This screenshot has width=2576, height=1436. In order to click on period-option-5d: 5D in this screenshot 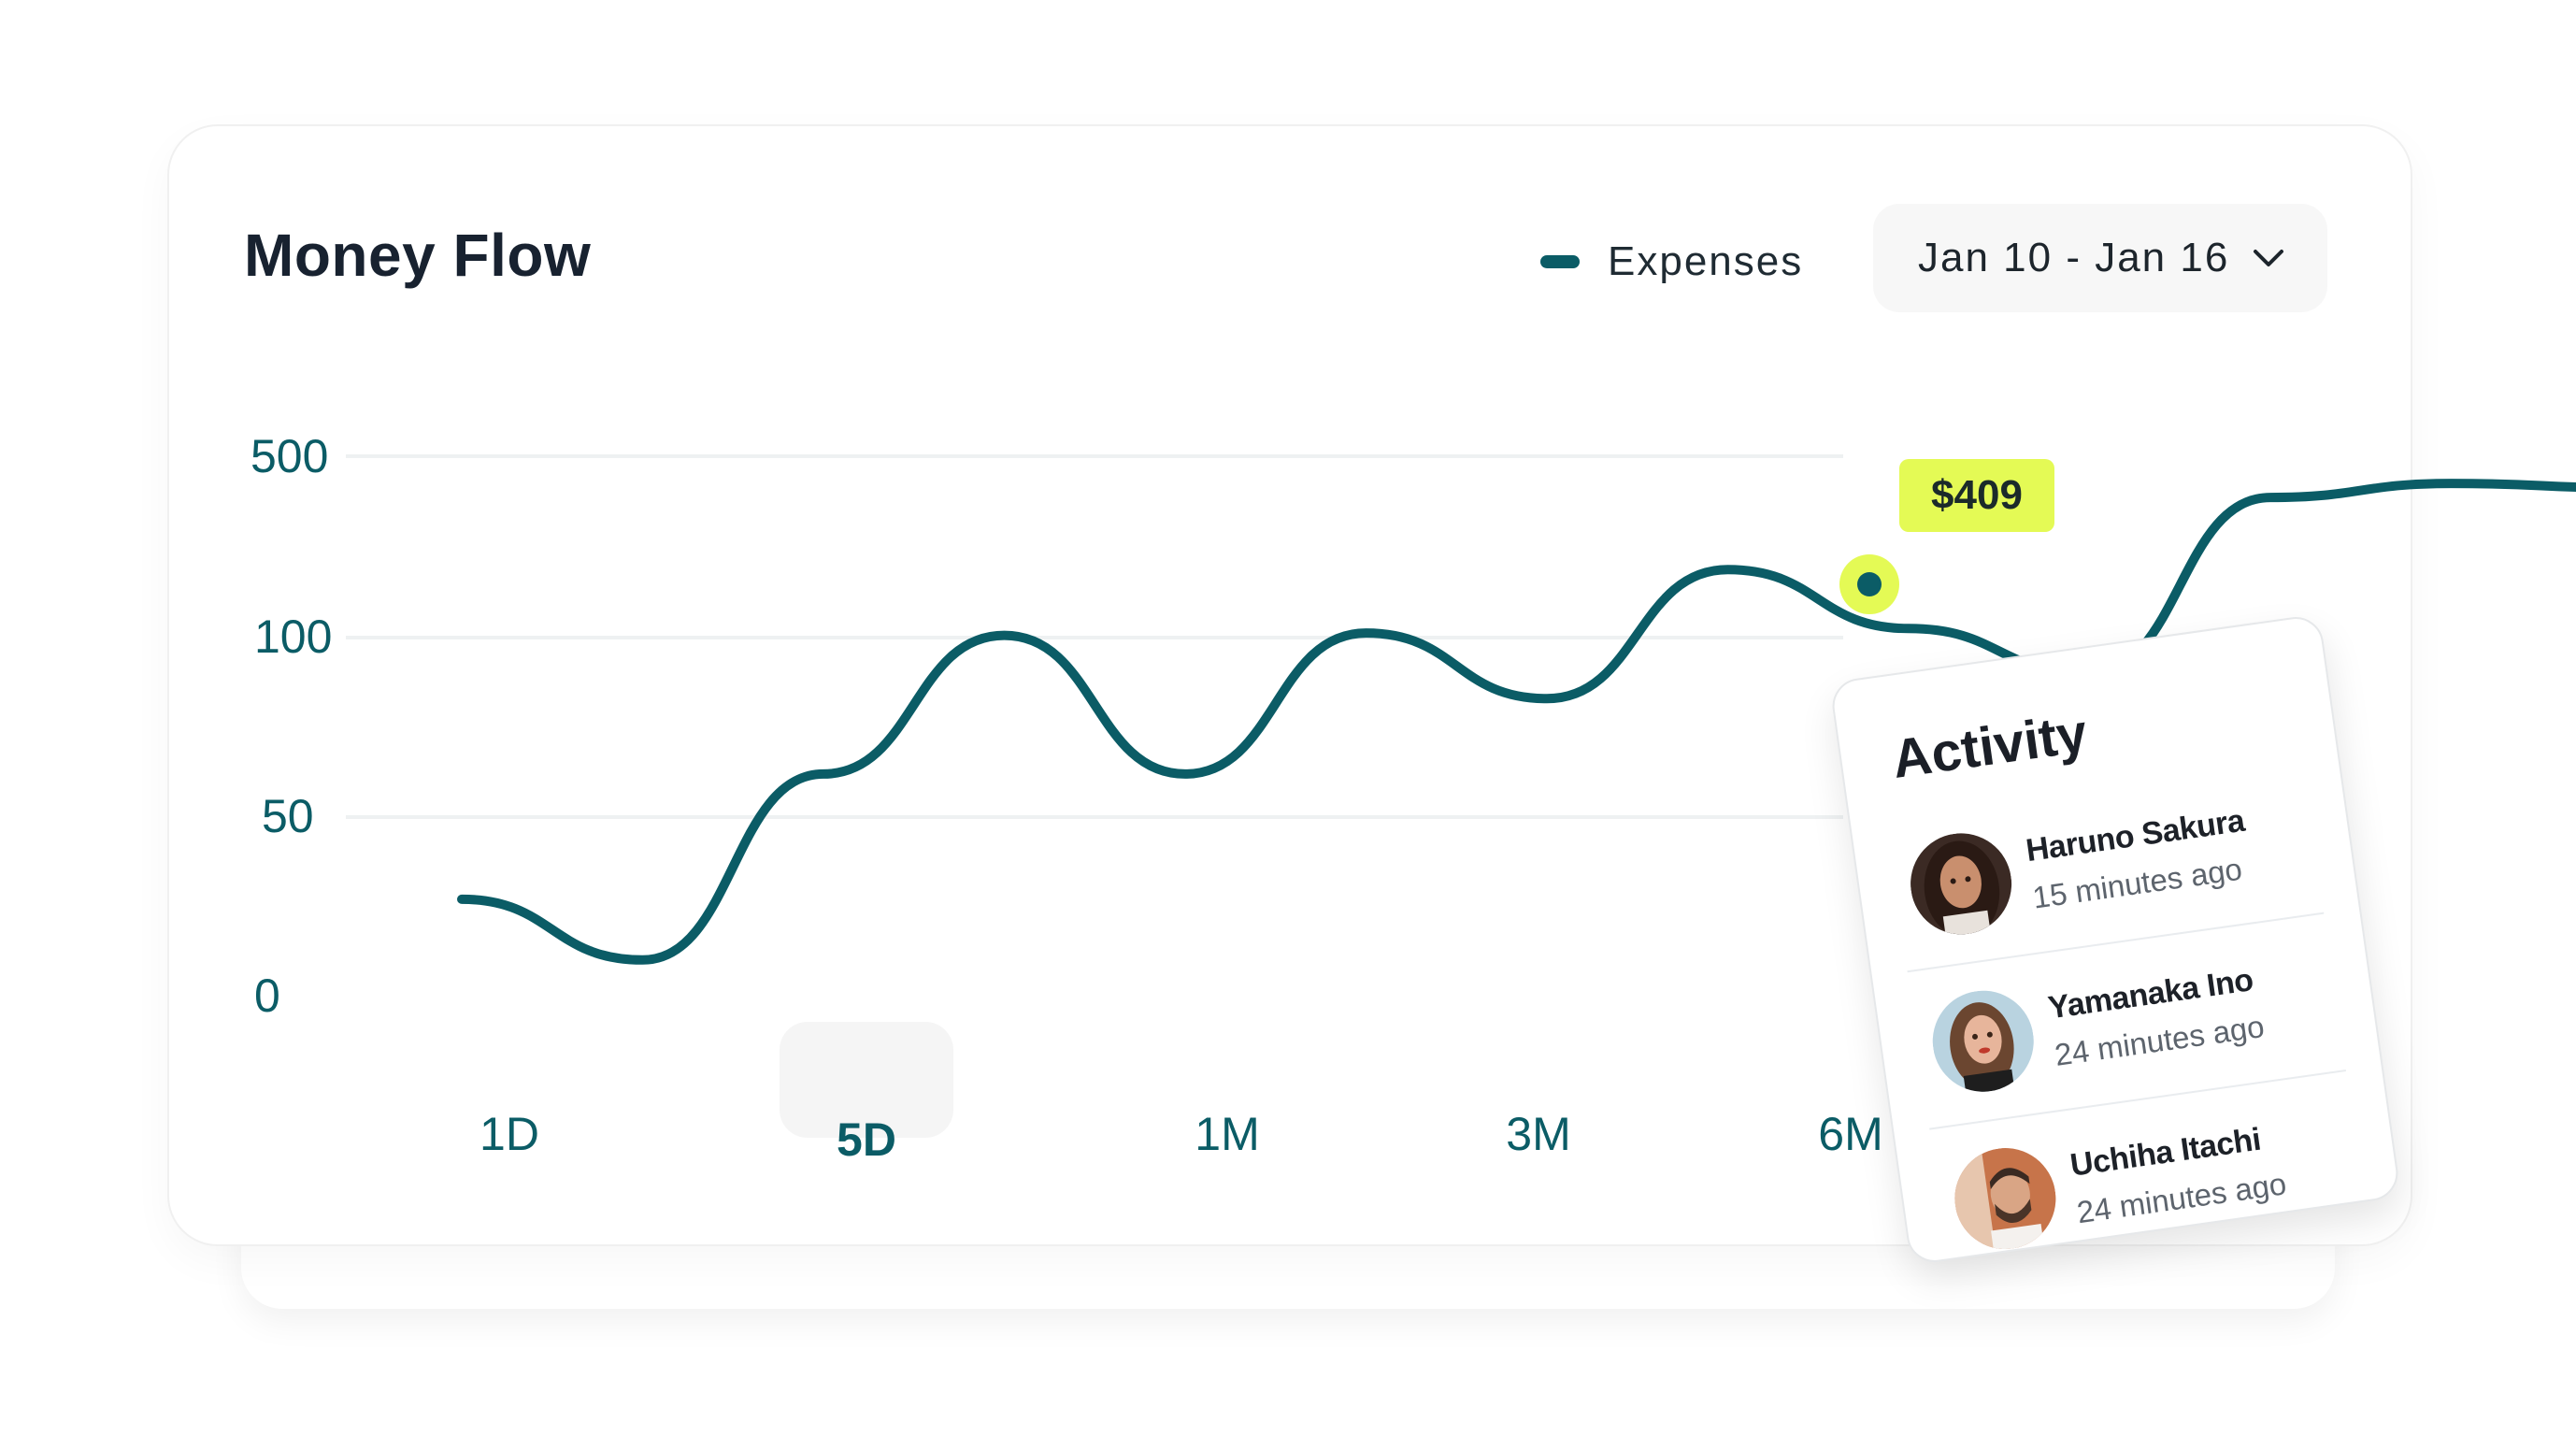, I will do `click(866, 1139)`.